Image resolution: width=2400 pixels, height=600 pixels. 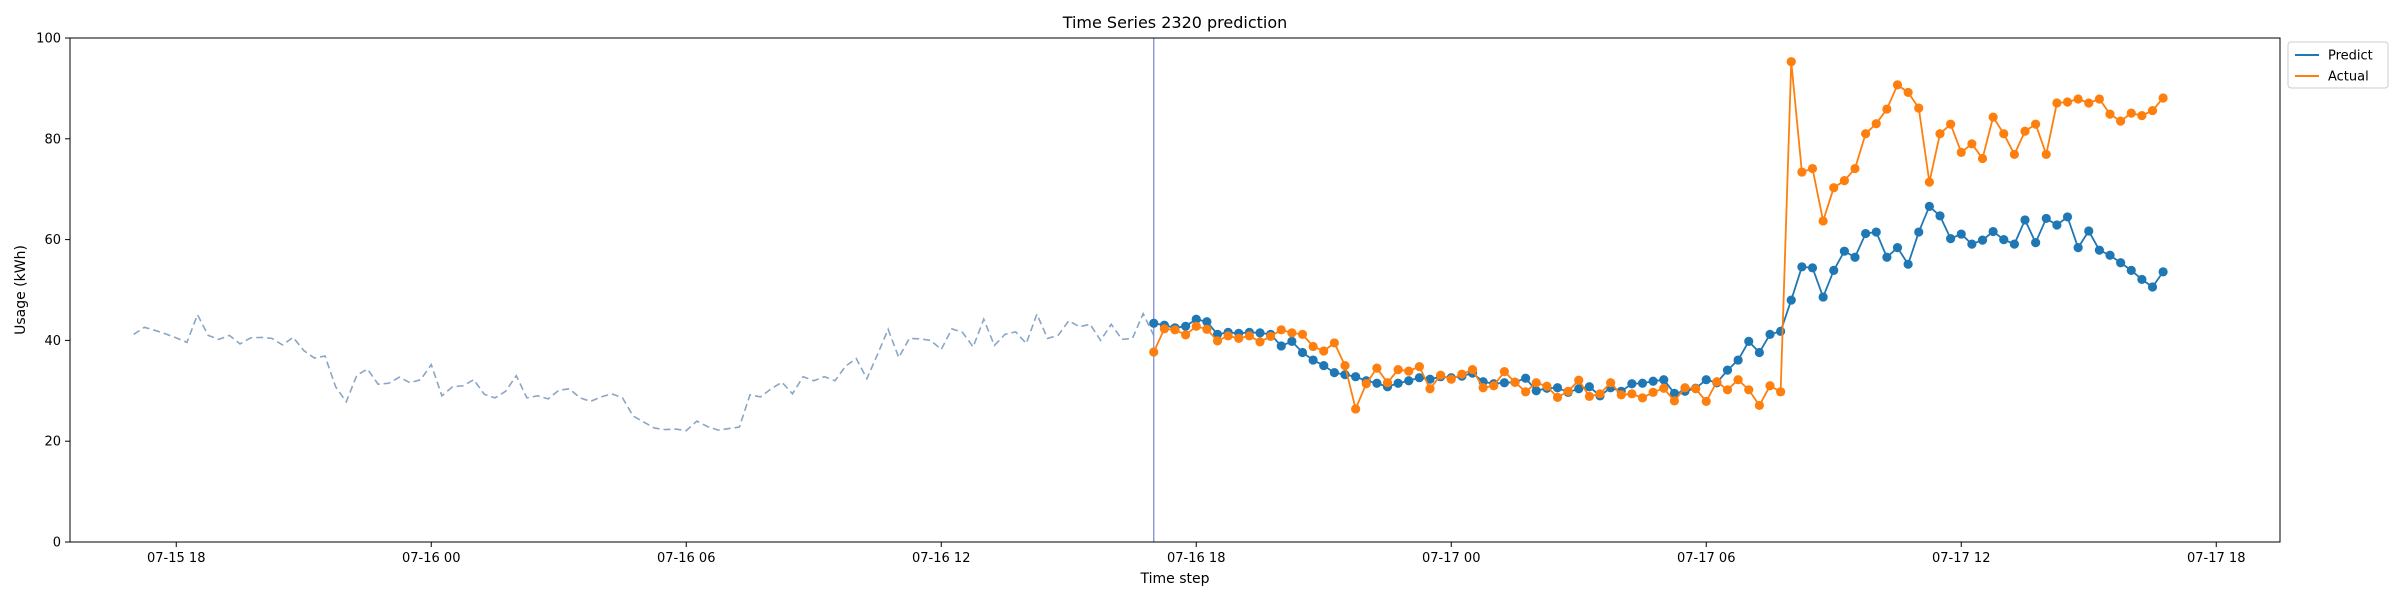 I want to click on y-tick-label: 40, so click(x=52, y=341).